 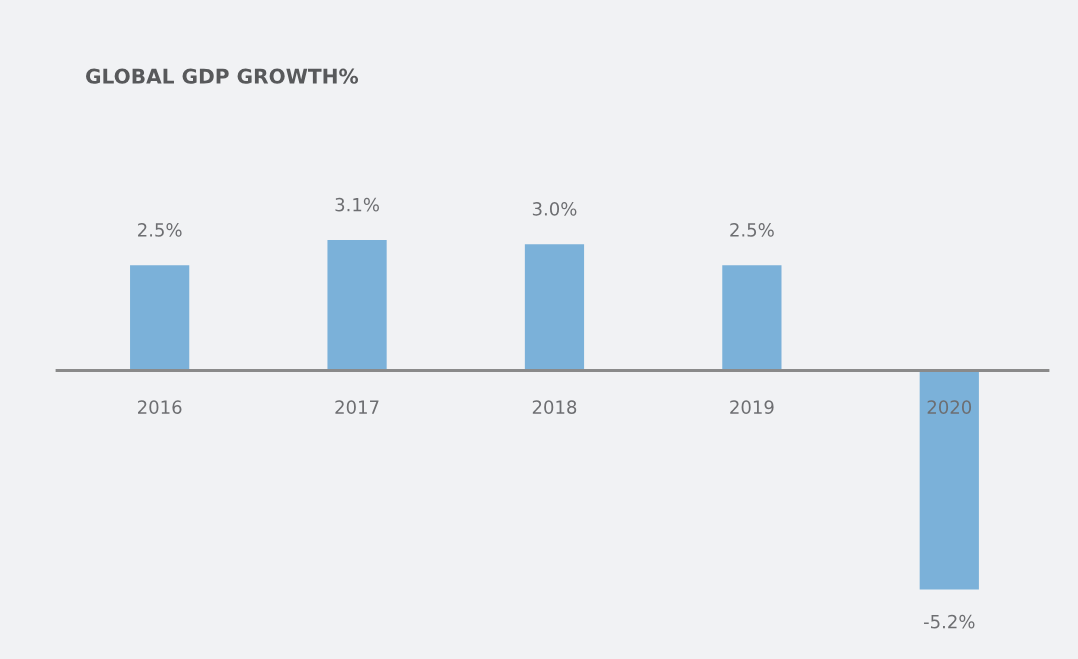 I want to click on data-label: 3.1%, so click(x=357, y=204).